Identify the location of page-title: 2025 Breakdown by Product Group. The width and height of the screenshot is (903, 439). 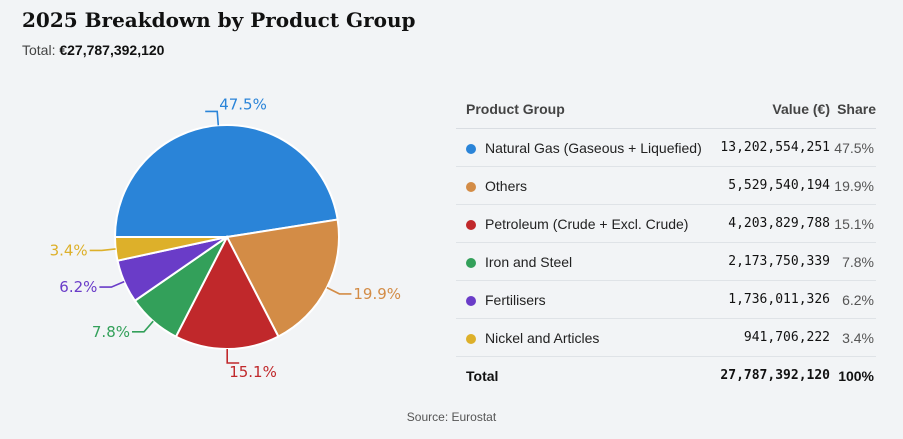
(219, 20).